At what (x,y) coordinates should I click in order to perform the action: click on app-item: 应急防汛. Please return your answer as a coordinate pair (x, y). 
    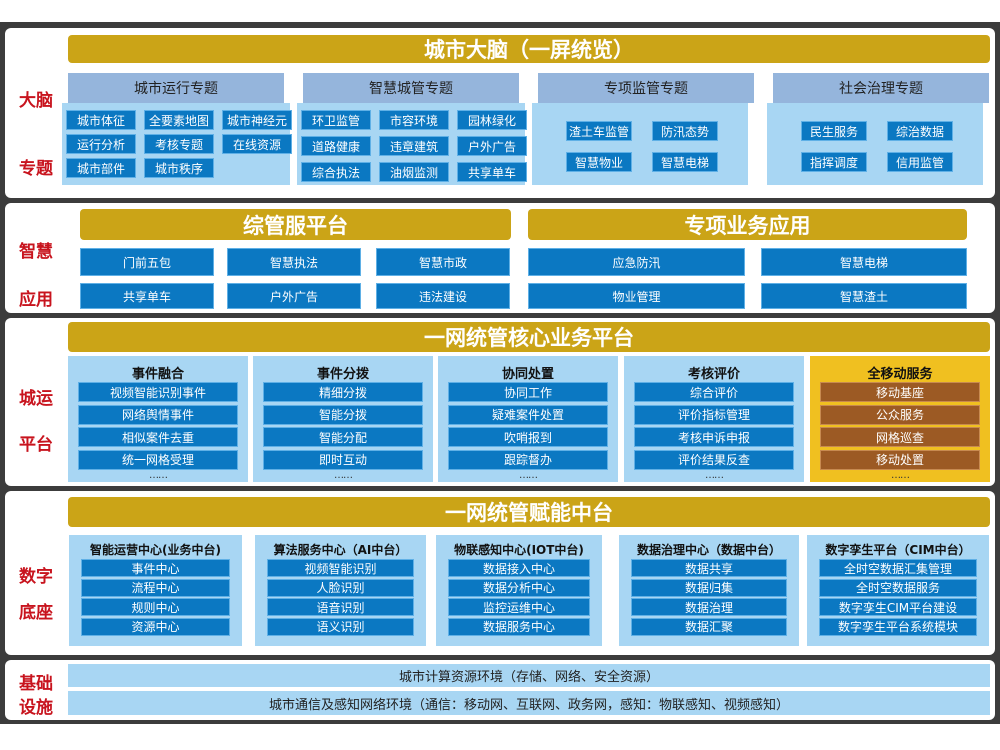
    Looking at the image, I should click on (636, 262).